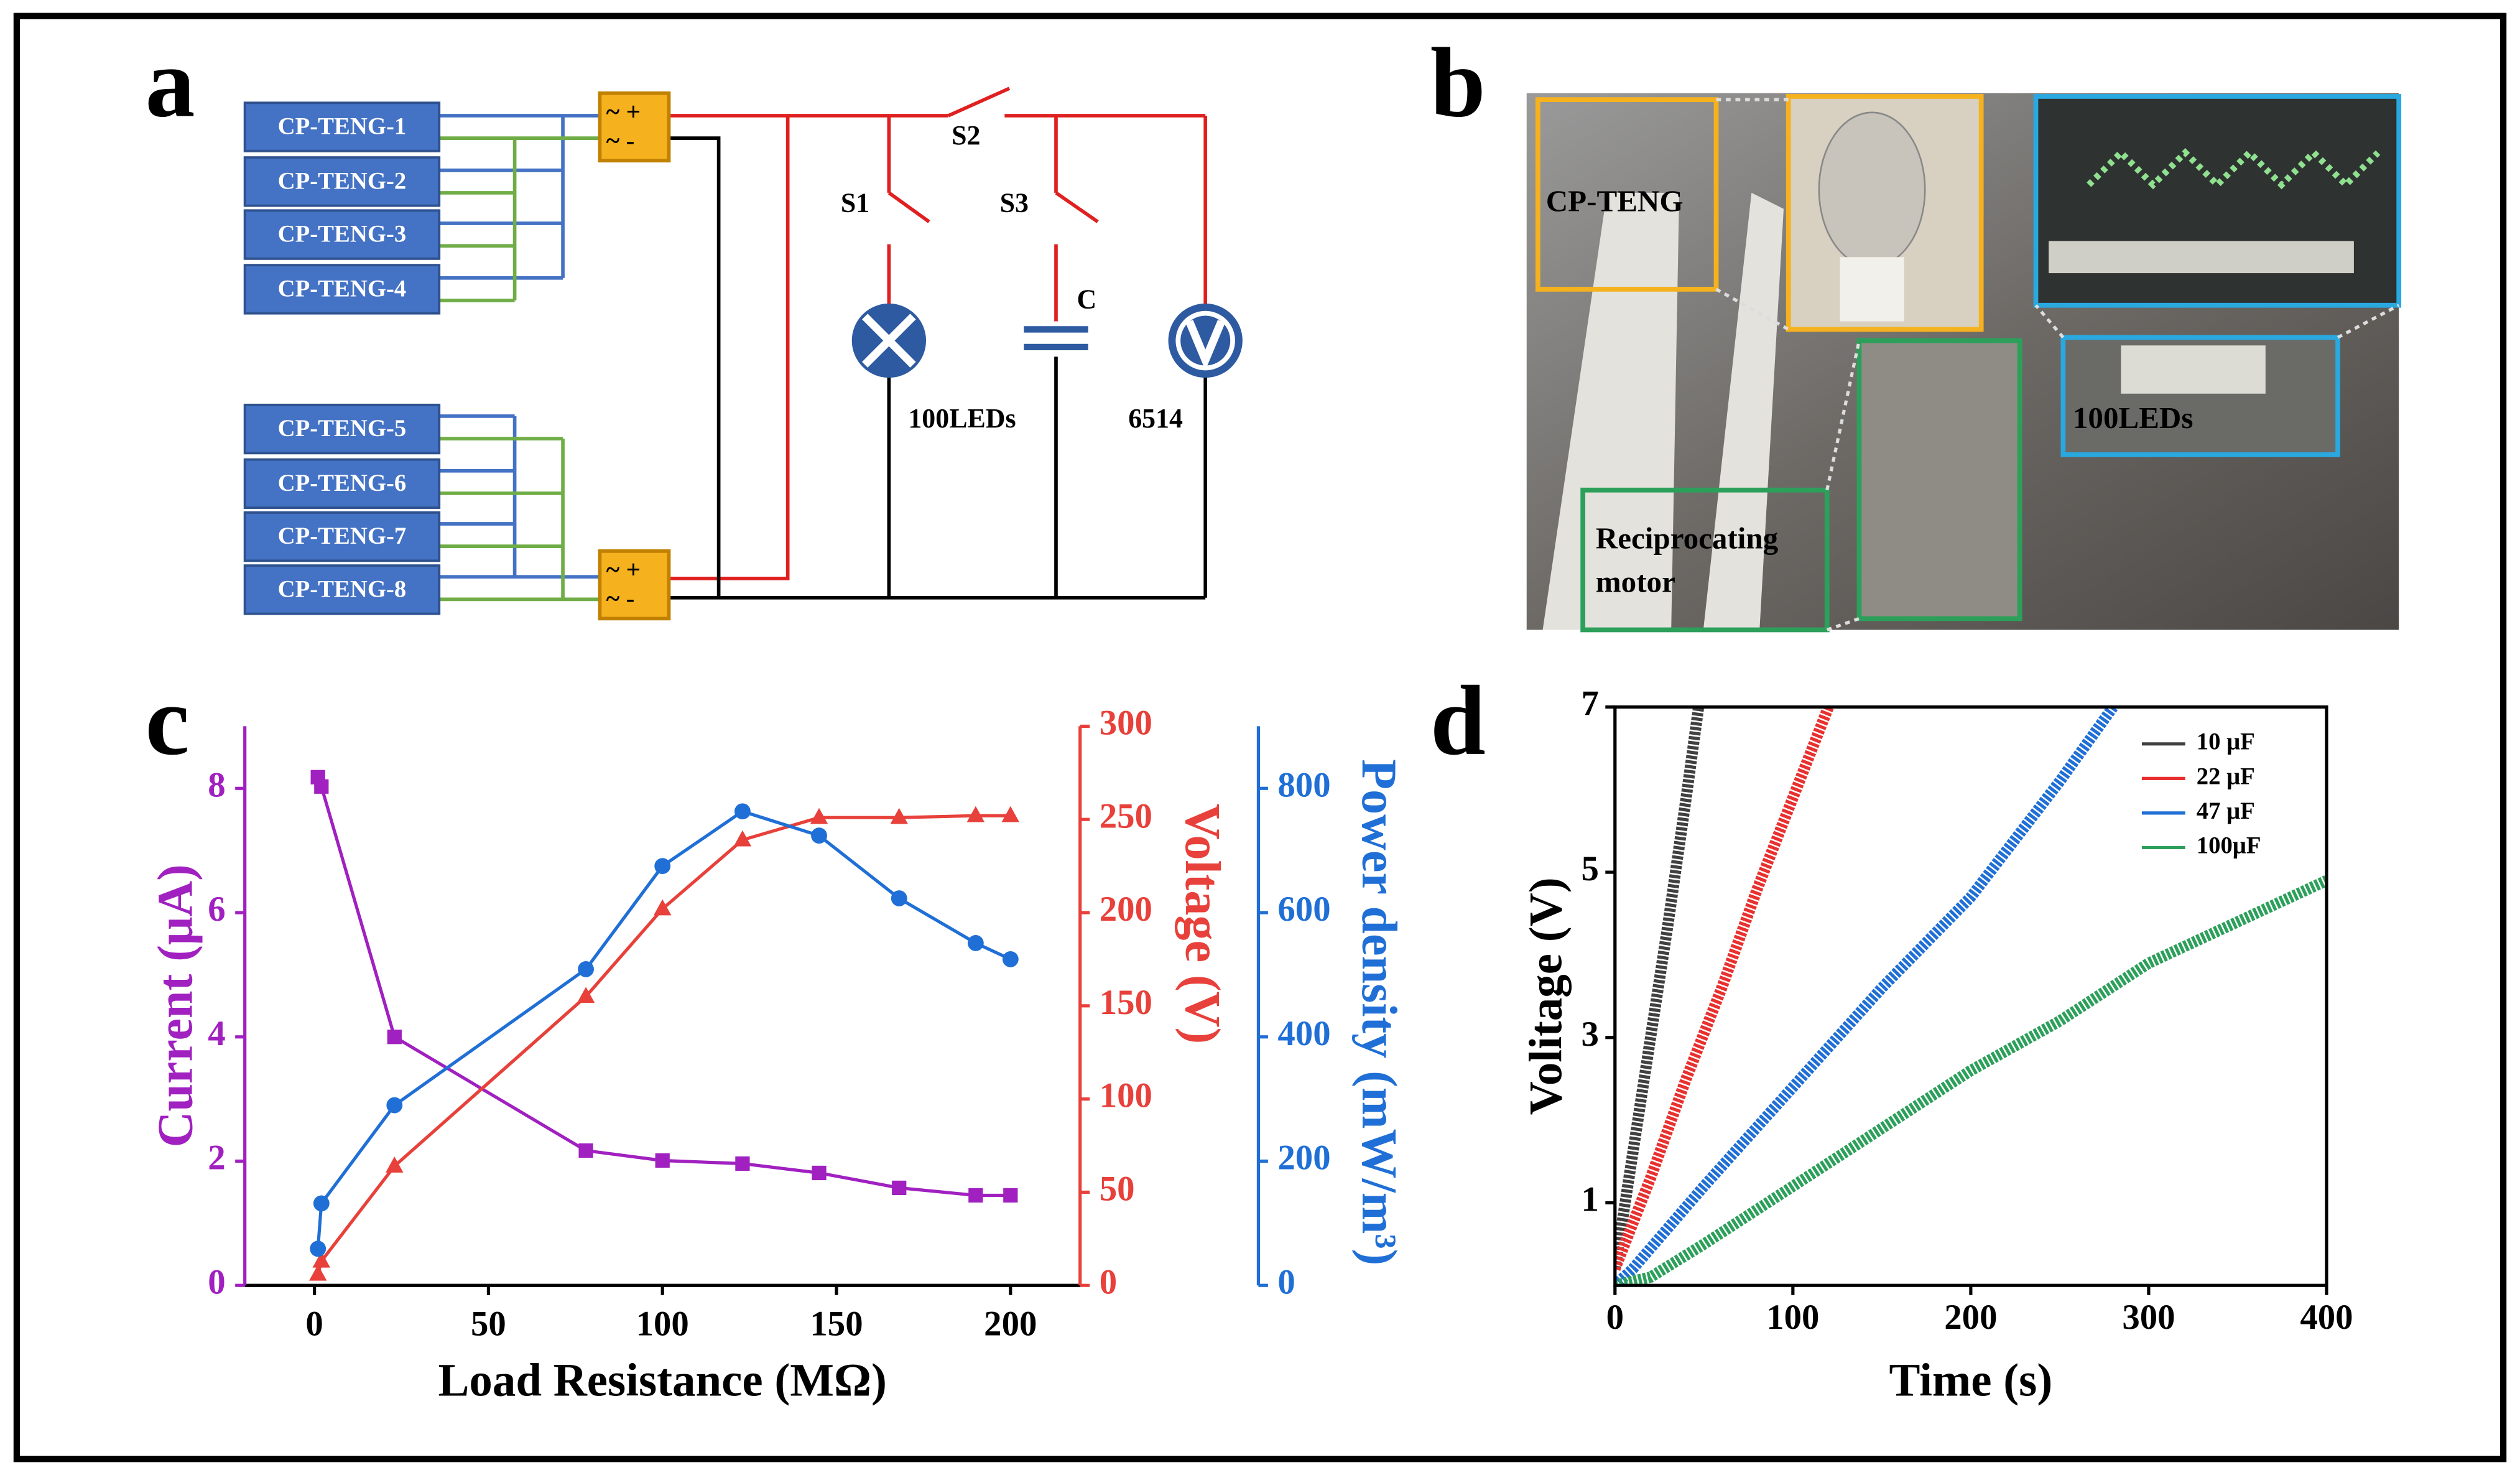 Image resolution: width=2520 pixels, height=1475 pixels. What do you see at coordinates (1126, 1002) in the screenshot?
I see `y-tick-label: 150` at bounding box center [1126, 1002].